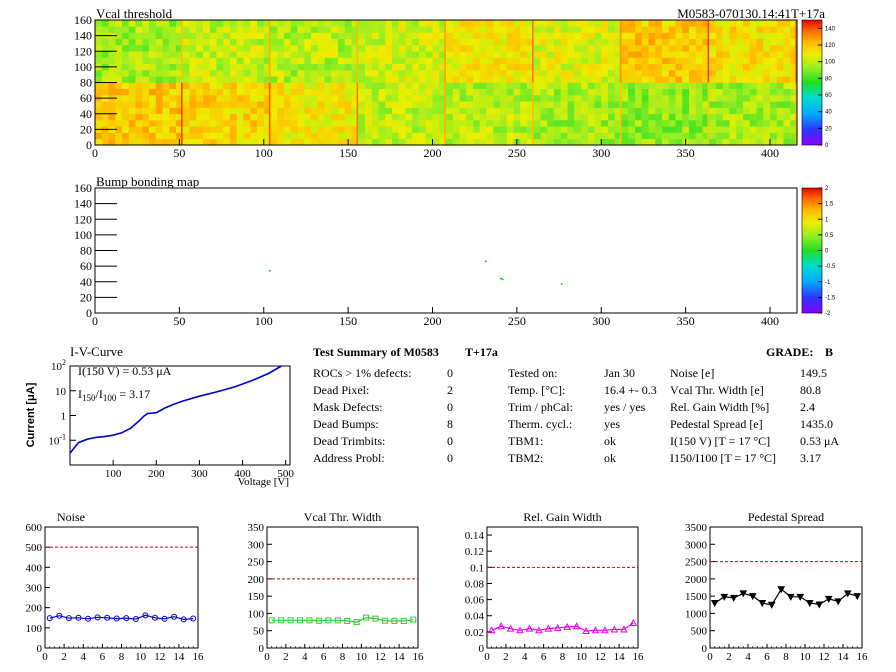 The width and height of the screenshot is (896, 672). What do you see at coordinates (827, 220) in the screenshot?
I see `bump-colorbar-label: 1` at bounding box center [827, 220].